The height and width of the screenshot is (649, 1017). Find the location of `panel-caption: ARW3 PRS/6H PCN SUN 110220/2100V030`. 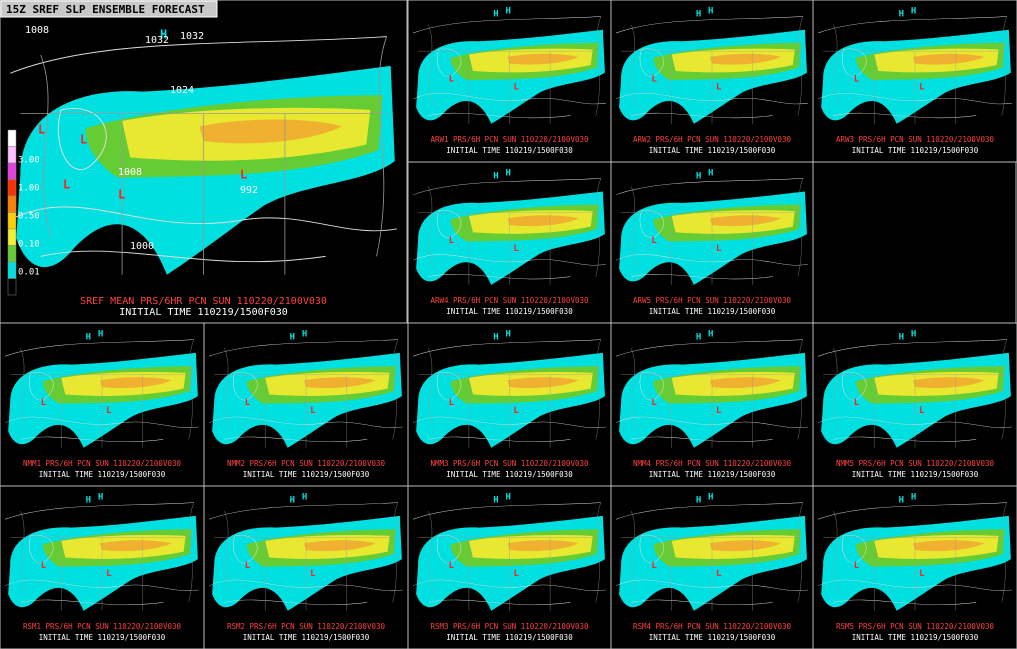

panel-caption: ARW3 PRS/6H PCN SUN 110220/2100V030 is located at coordinates (915, 139).